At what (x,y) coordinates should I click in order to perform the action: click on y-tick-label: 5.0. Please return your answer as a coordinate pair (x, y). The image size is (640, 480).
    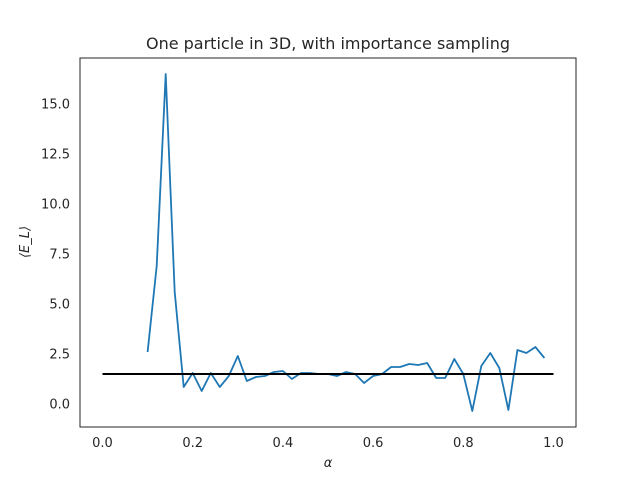
    Looking at the image, I should click on (59, 305).